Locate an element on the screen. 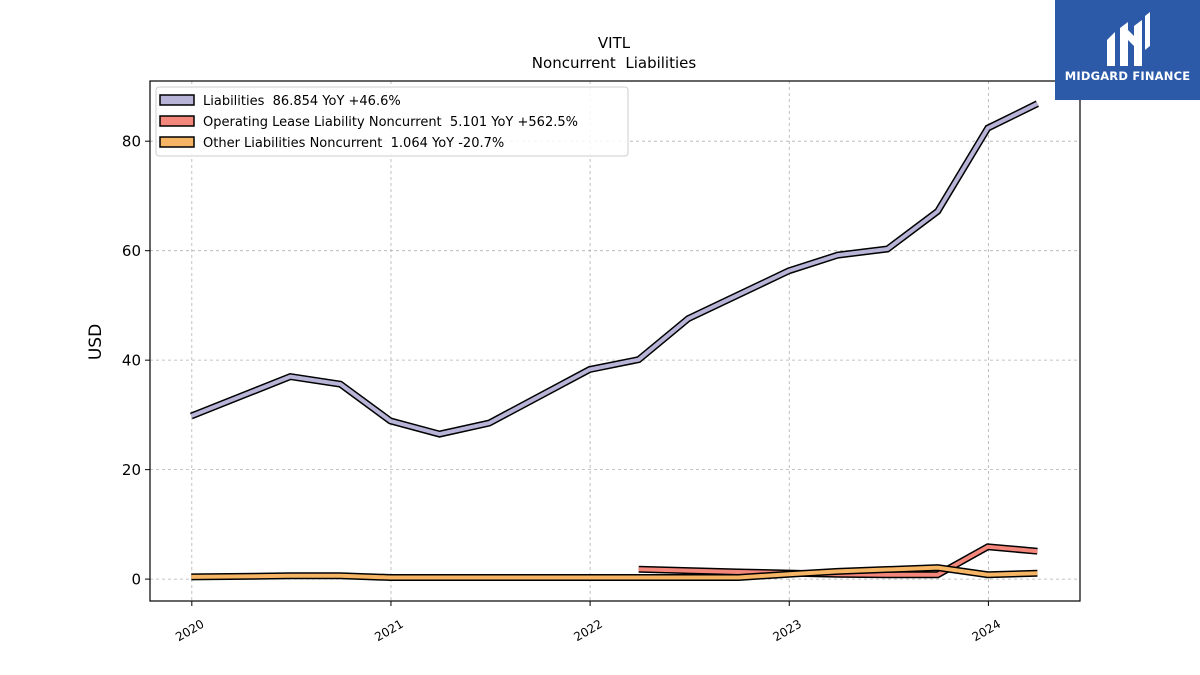 The height and width of the screenshot is (675, 1200). y-tick-label: 40 is located at coordinates (131, 361).